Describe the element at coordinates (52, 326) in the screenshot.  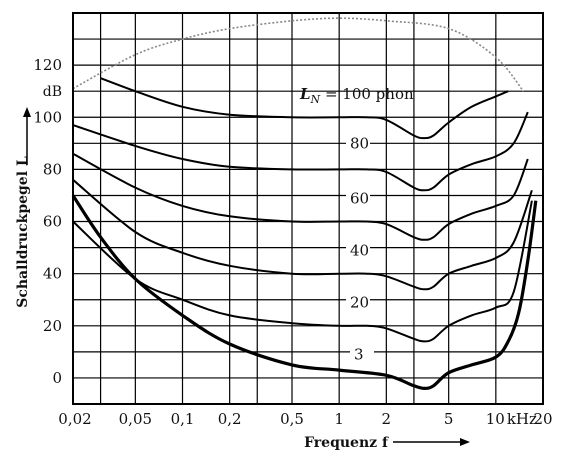
I see `y-tick-label: 20` at that location.